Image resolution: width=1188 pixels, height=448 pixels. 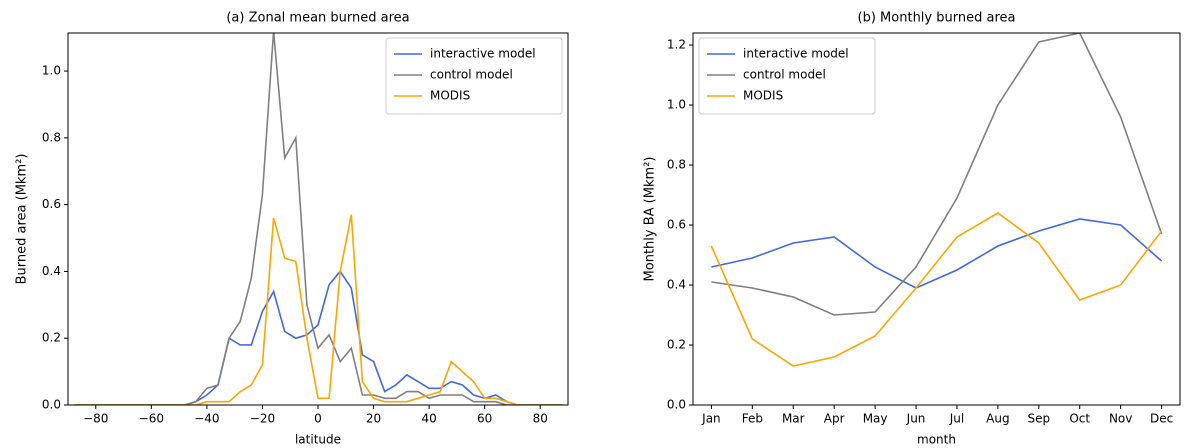 What do you see at coordinates (262, 419) in the screenshot?
I see `x-tick-label: −20` at bounding box center [262, 419].